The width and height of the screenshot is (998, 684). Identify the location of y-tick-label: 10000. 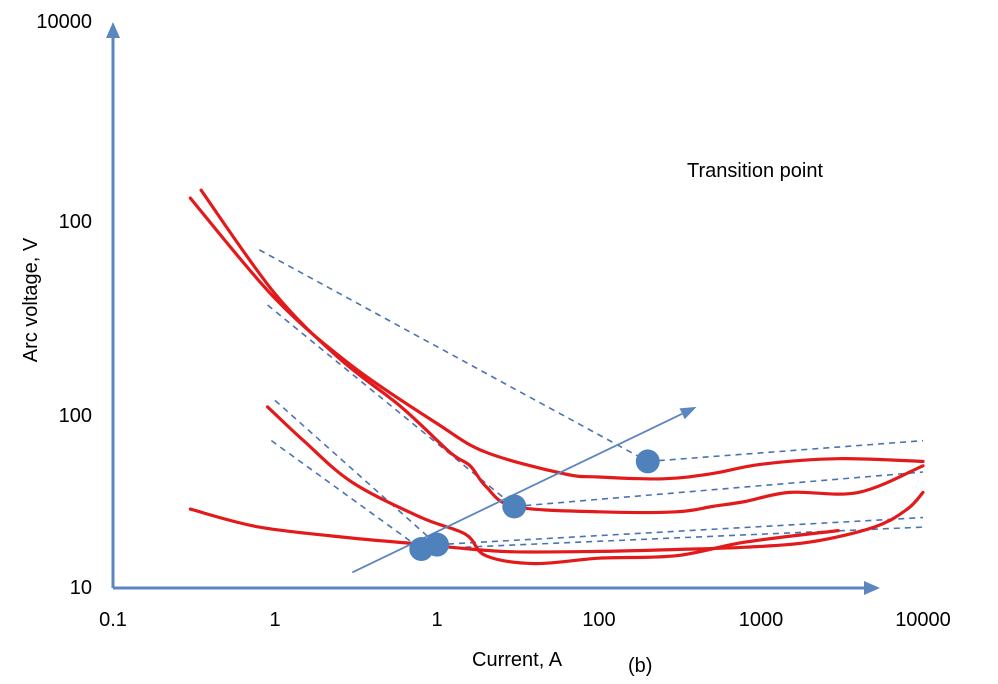
(64, 22).